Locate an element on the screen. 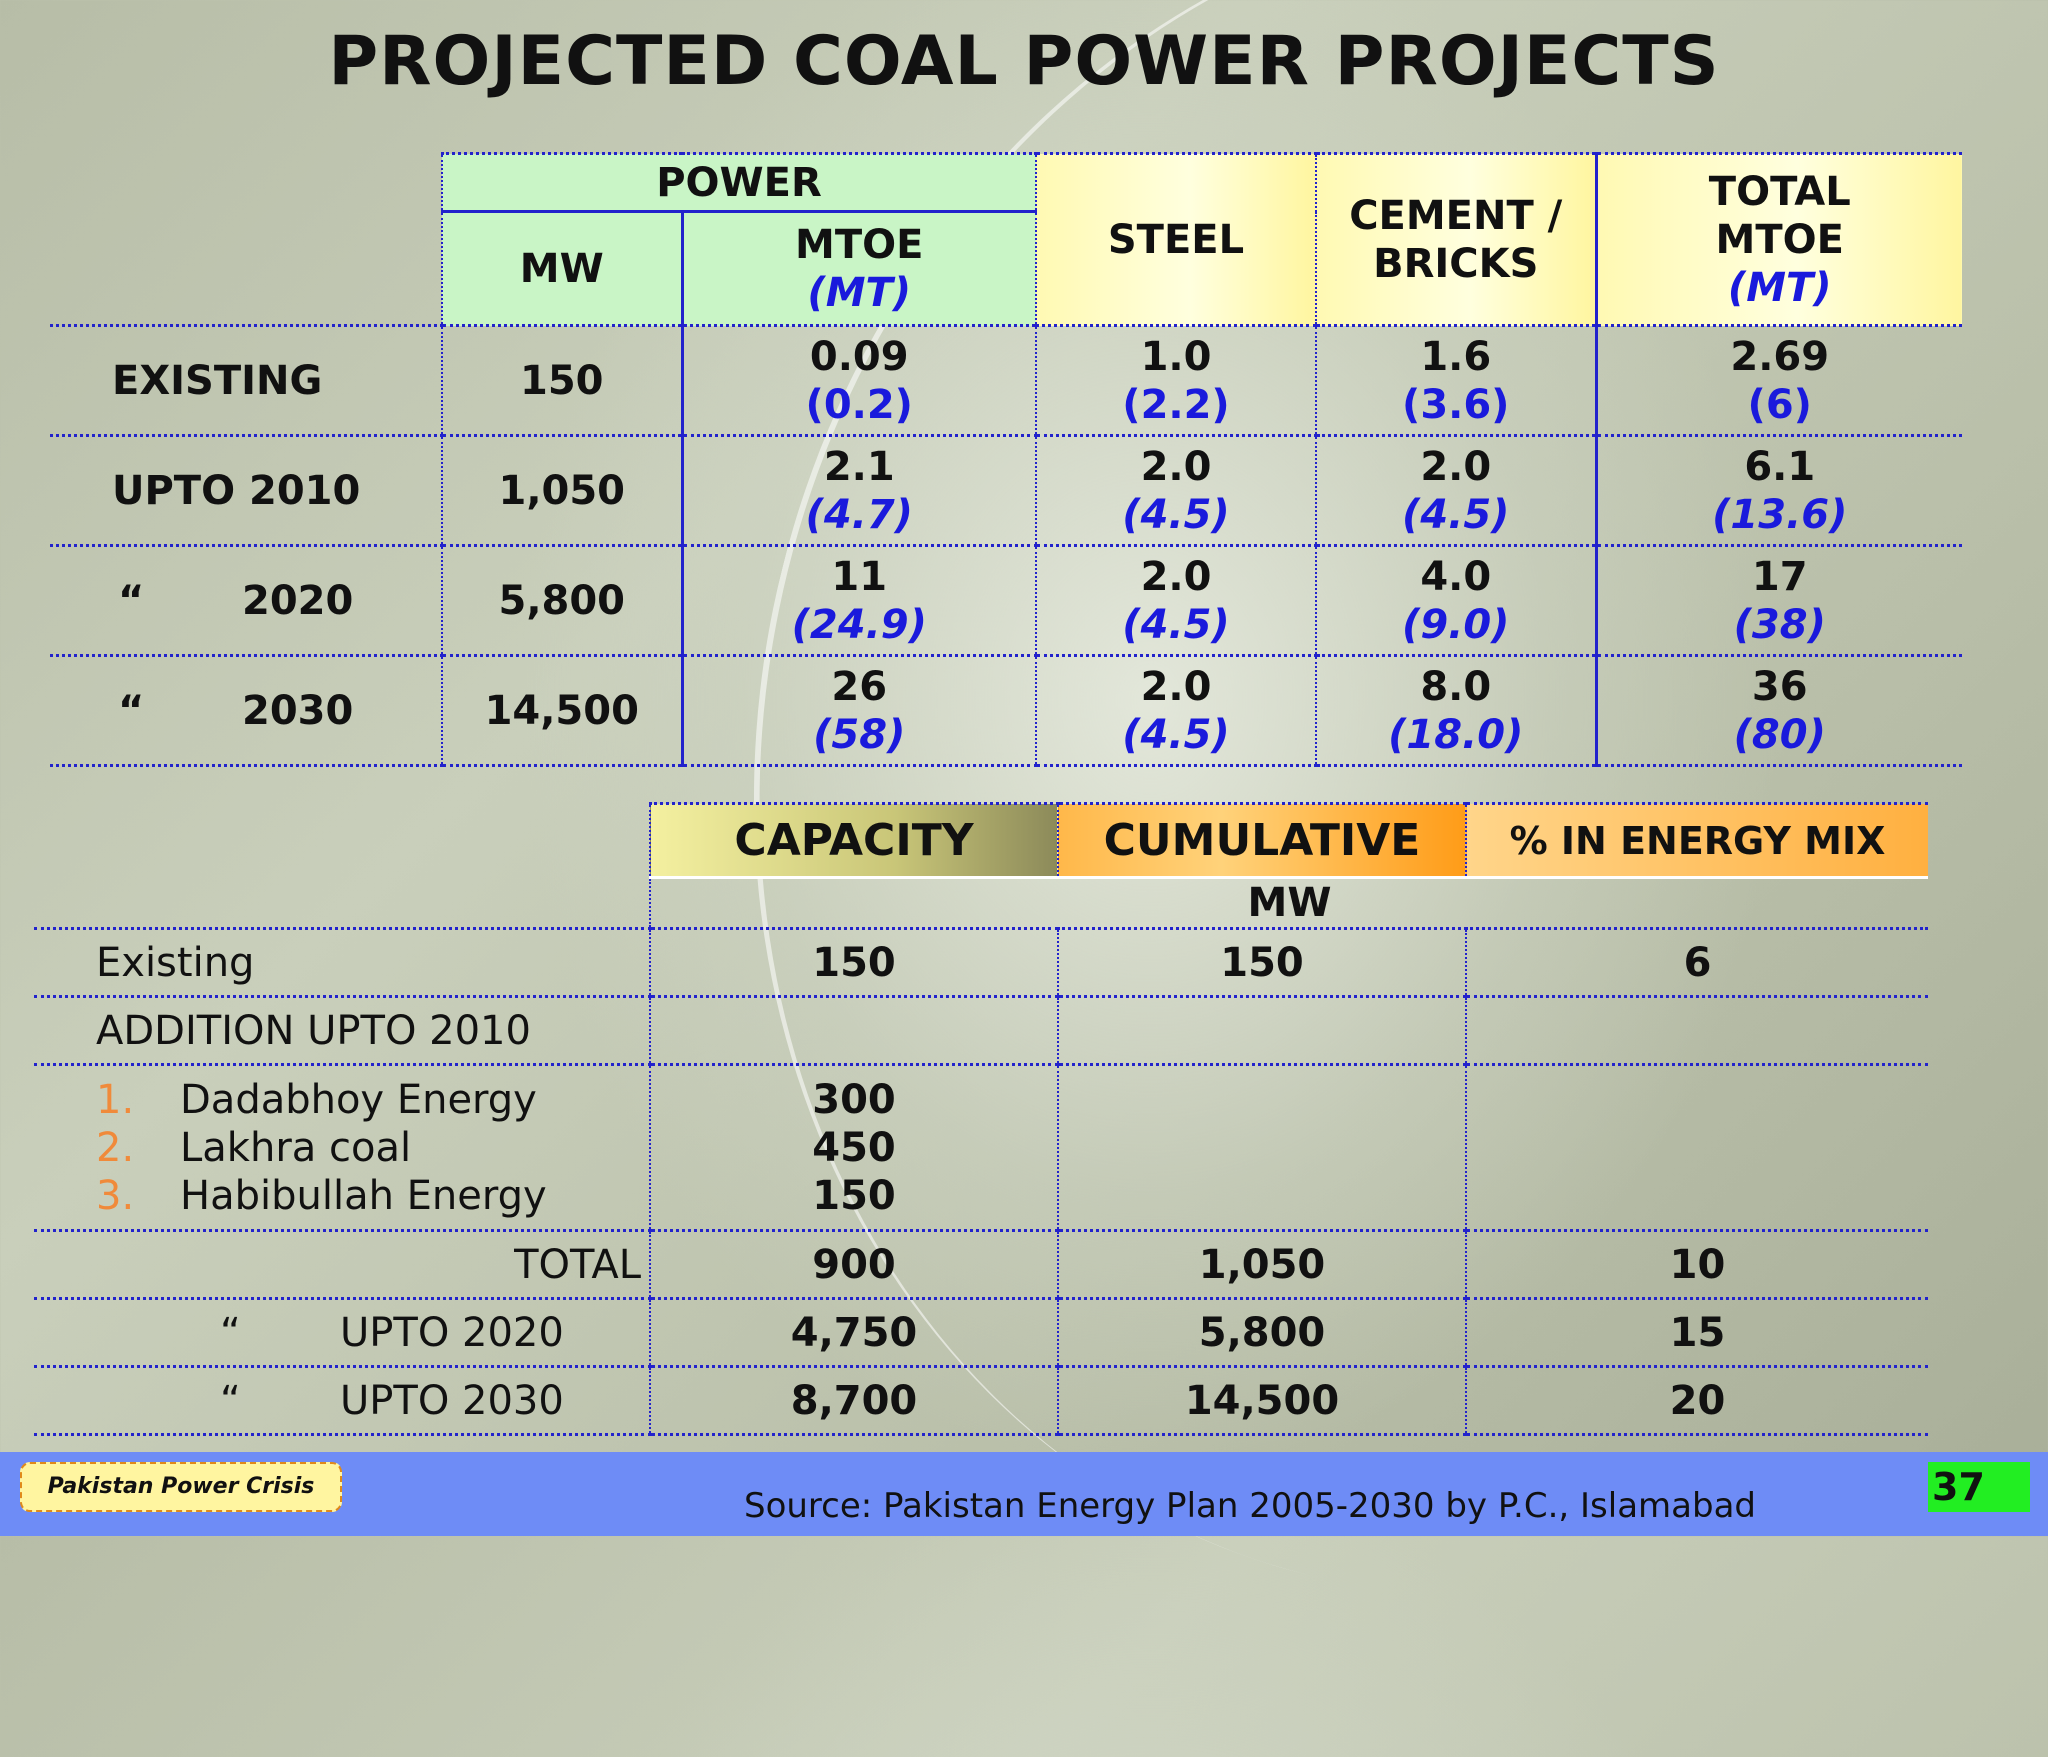 This screenshot has height=1757, width=2048. header-total-unit: (MT) is located at coordinates (1779, 287).